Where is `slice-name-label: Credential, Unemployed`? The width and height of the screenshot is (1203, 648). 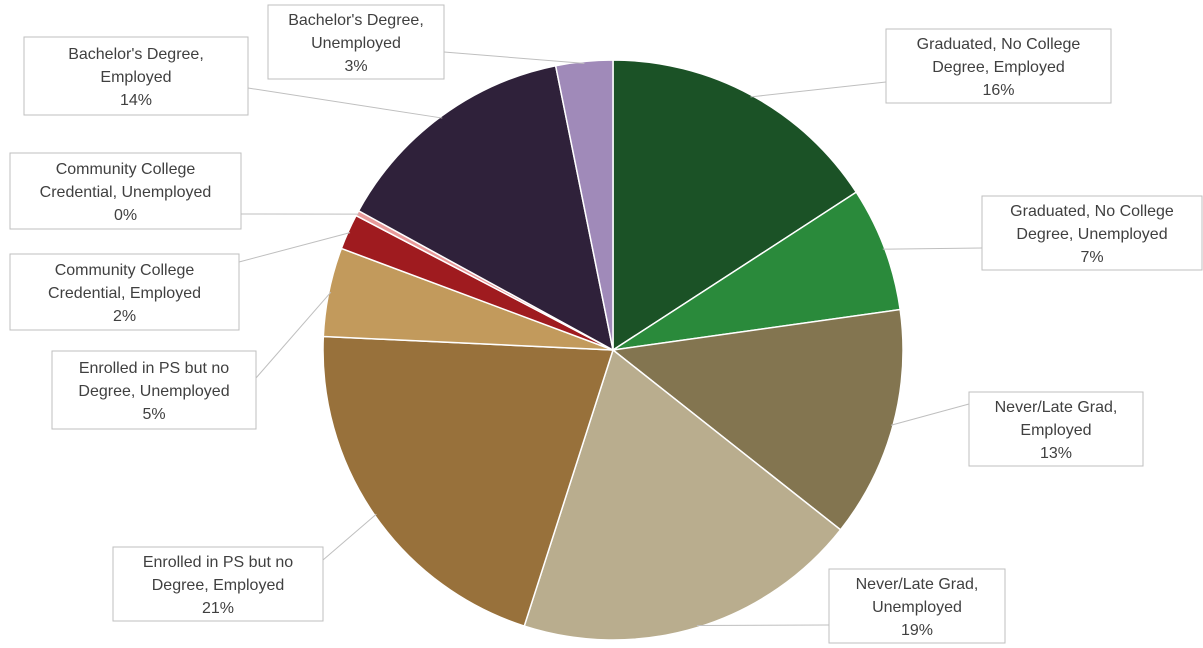 slice-name-label: Credential, Unemployed is located at coordinates (126, 192).